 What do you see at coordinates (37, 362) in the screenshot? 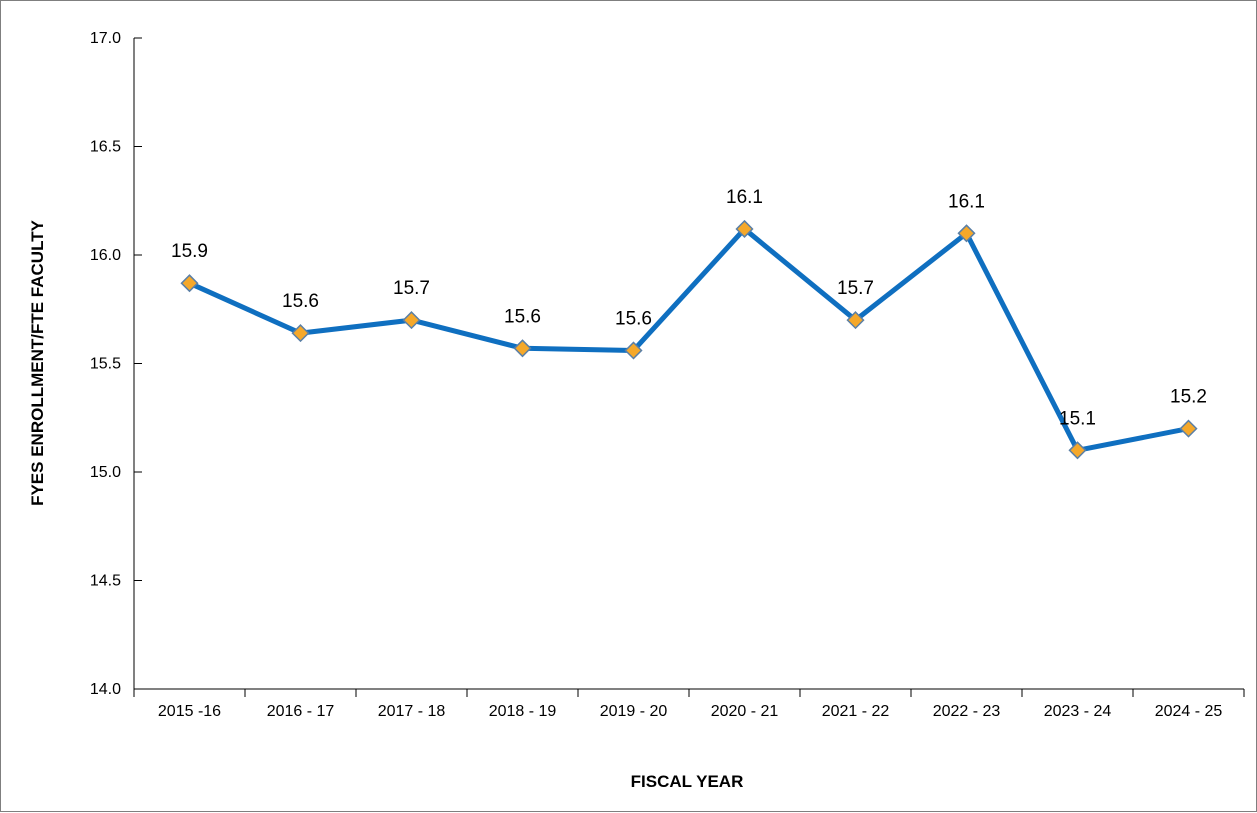
I see `y-axis-title: FYES ENROLLMENT/FTE FACULTY` at bounding box center [37, 362].